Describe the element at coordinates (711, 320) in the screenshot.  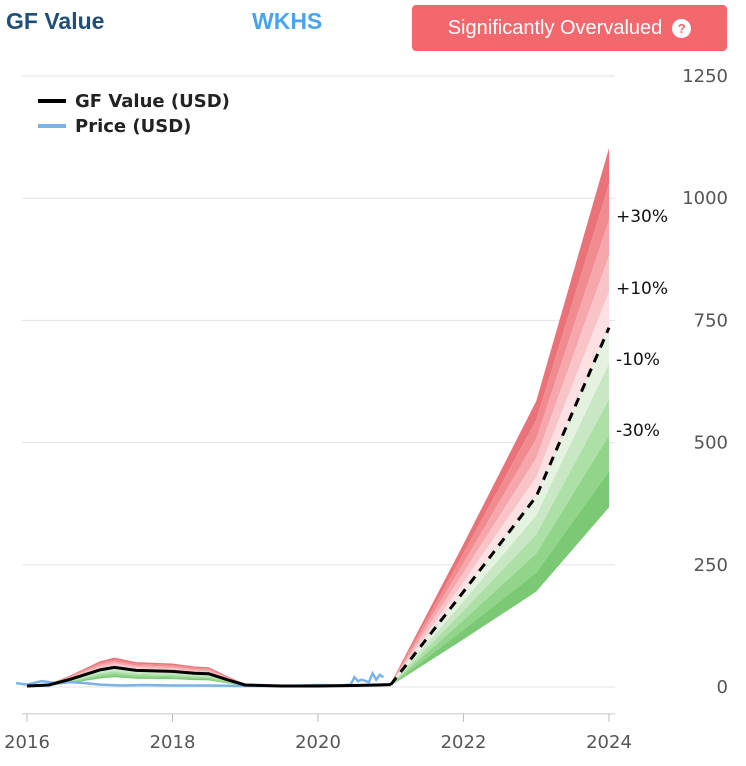
I see `y-tick-label: 750` at that location.